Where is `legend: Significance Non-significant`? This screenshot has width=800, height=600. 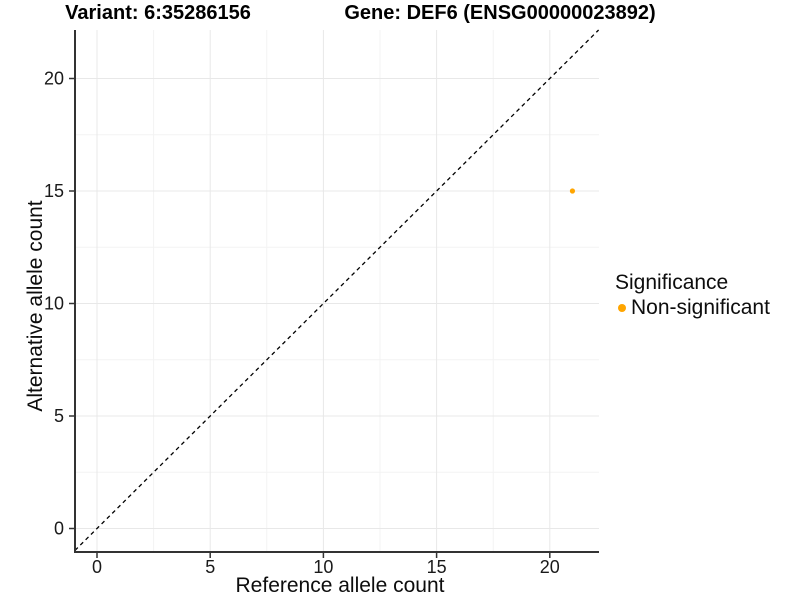 legend: Significance Non-significant is located at coordinates (692, 295).